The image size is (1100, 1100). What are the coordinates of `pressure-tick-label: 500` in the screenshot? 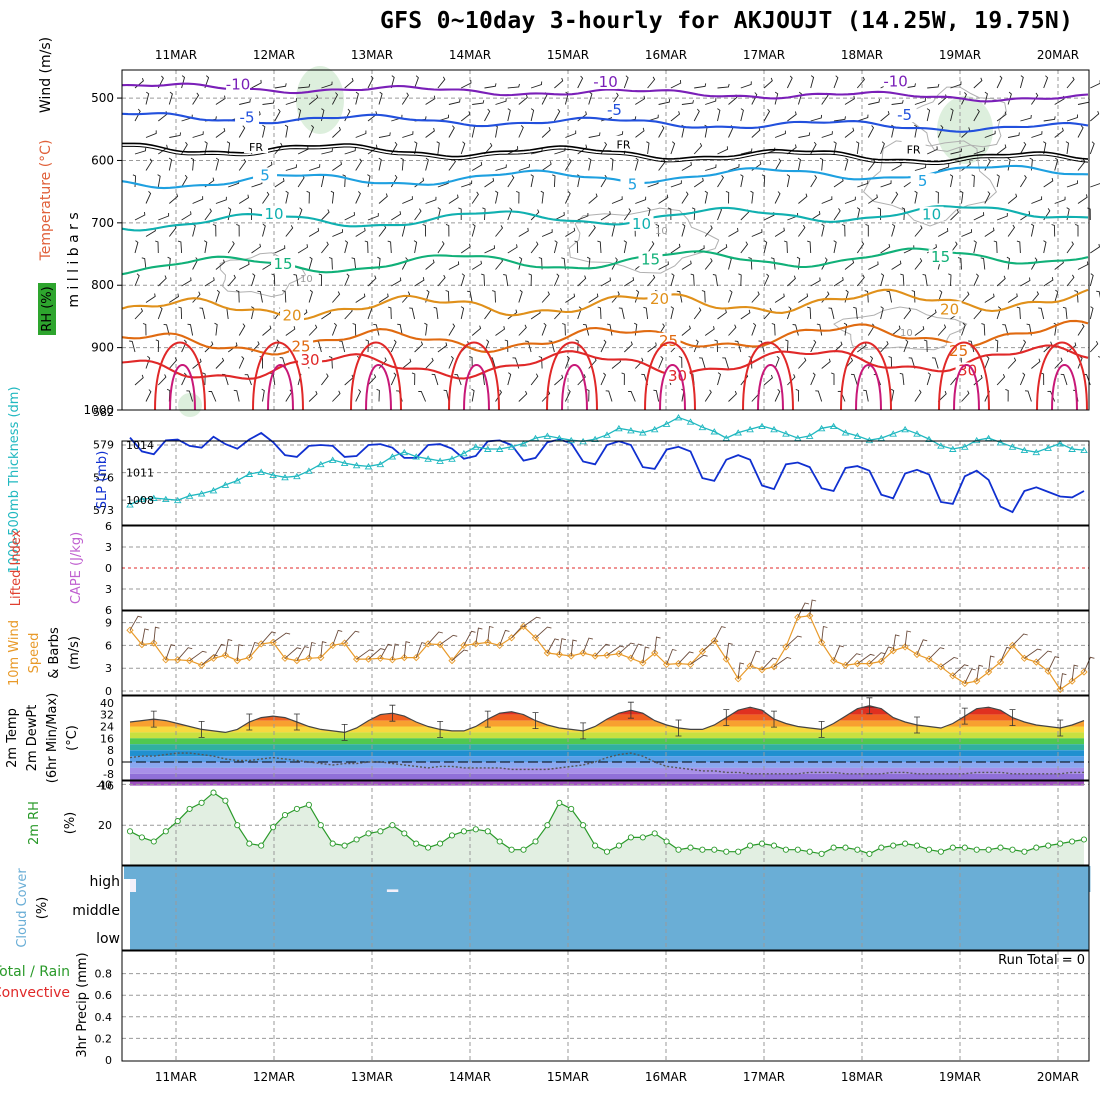 It's located at (102, 98).